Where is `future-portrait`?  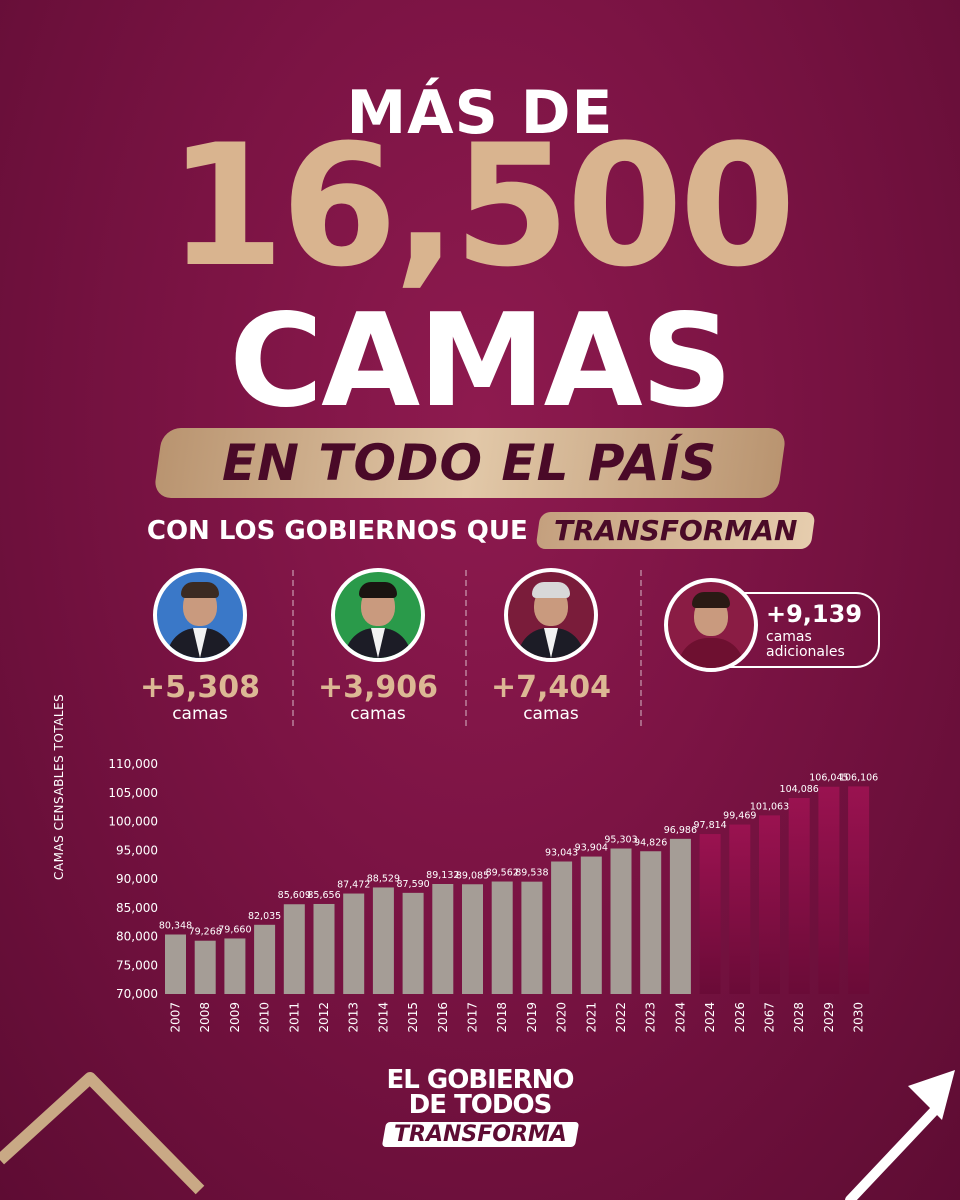 future-portrait is located at coordinates (711, 625).